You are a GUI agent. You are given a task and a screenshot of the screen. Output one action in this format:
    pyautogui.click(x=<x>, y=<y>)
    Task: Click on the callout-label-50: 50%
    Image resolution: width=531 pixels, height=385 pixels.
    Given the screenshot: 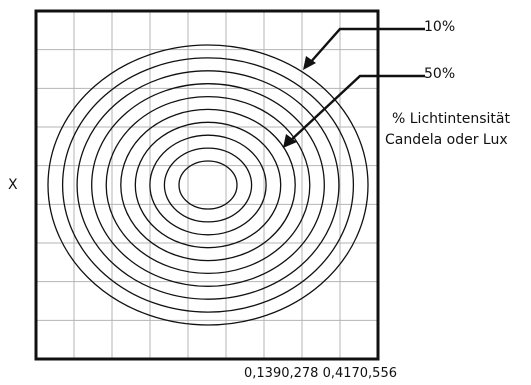 What is the action you would take?
    pyautogui.click(x=440, y=74)
    